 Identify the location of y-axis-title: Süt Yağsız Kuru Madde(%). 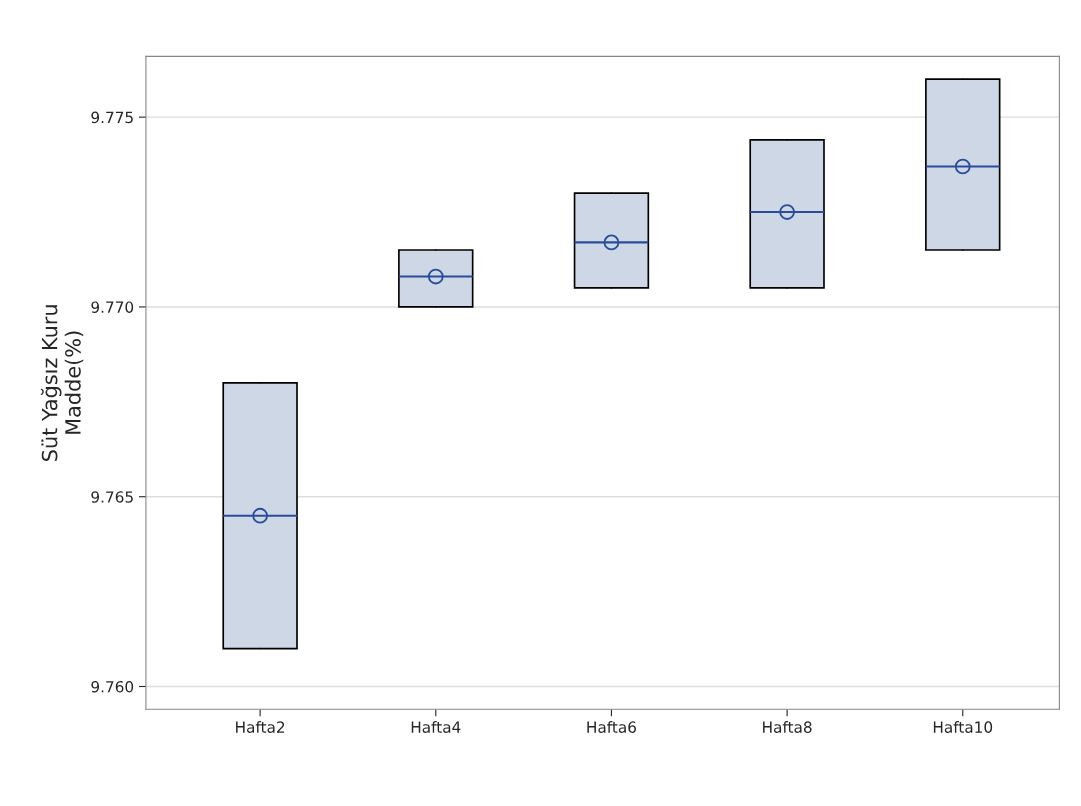
(62, 383).